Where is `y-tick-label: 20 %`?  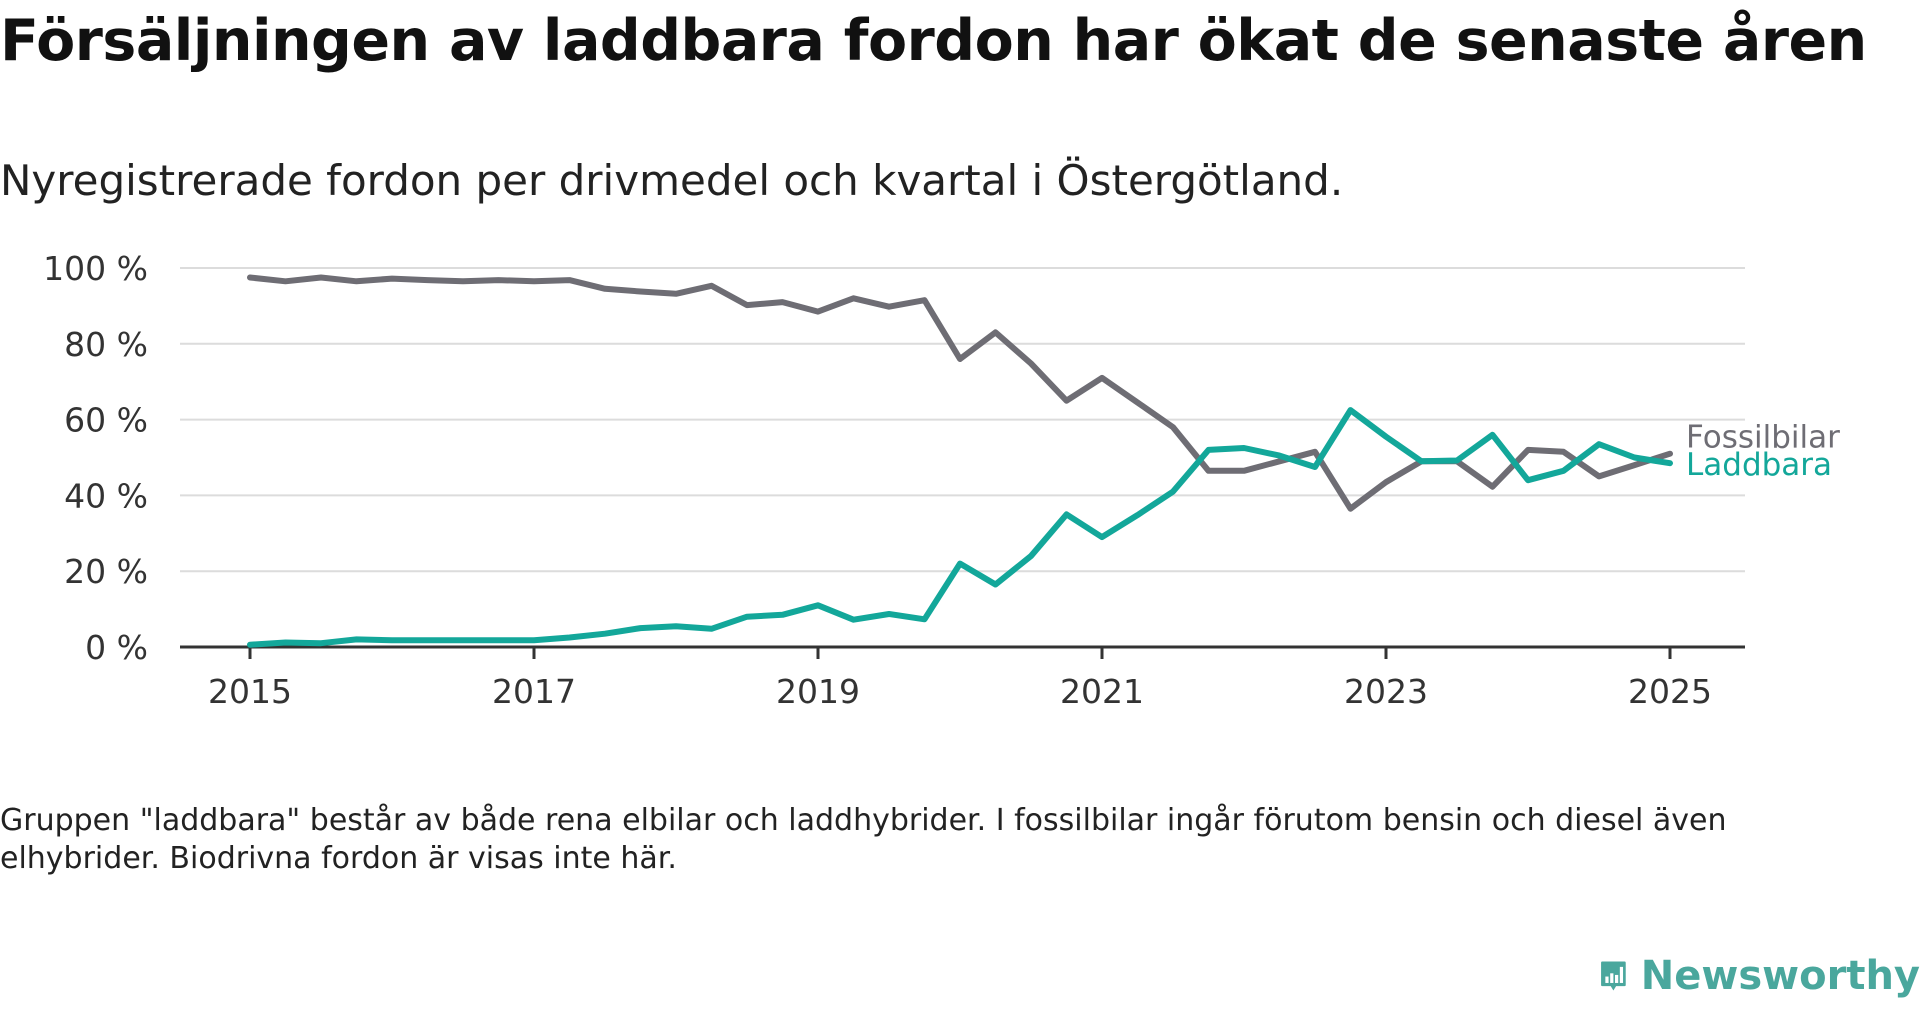 y-tick-label: 20 % is located at coordinates (106, 571).